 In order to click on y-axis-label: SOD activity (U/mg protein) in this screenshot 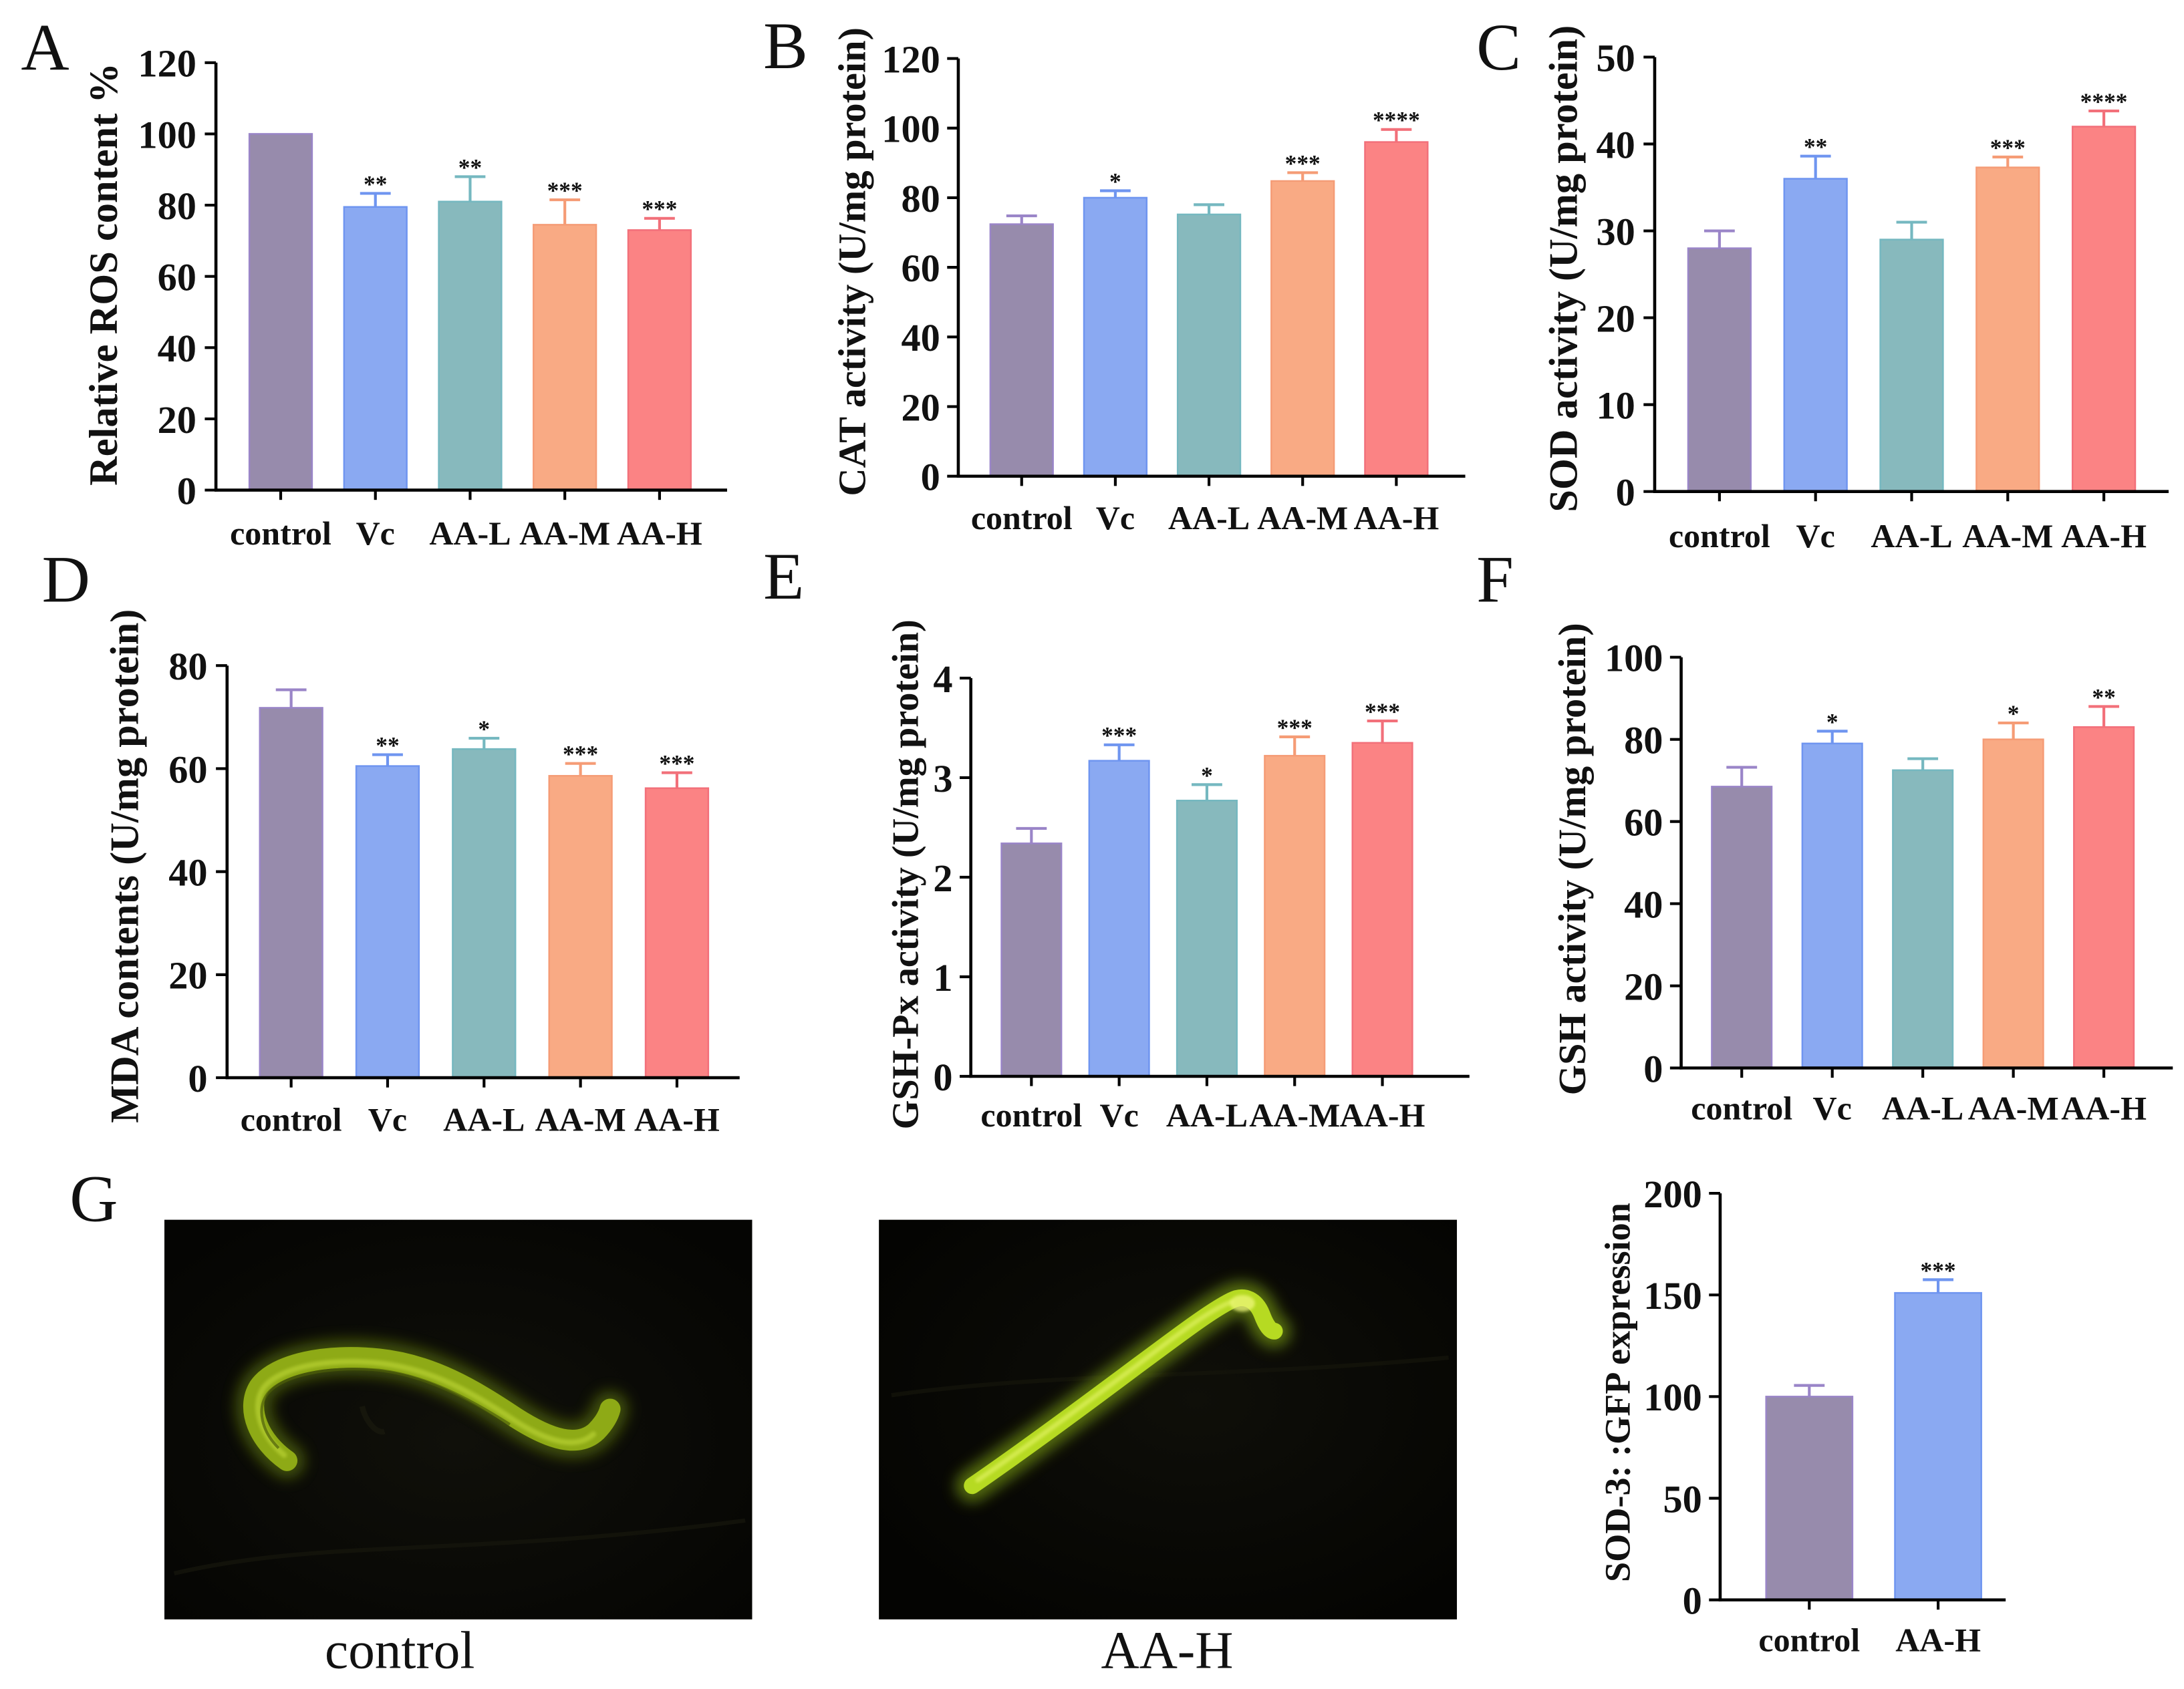, I will do `click(1563, 268)`.